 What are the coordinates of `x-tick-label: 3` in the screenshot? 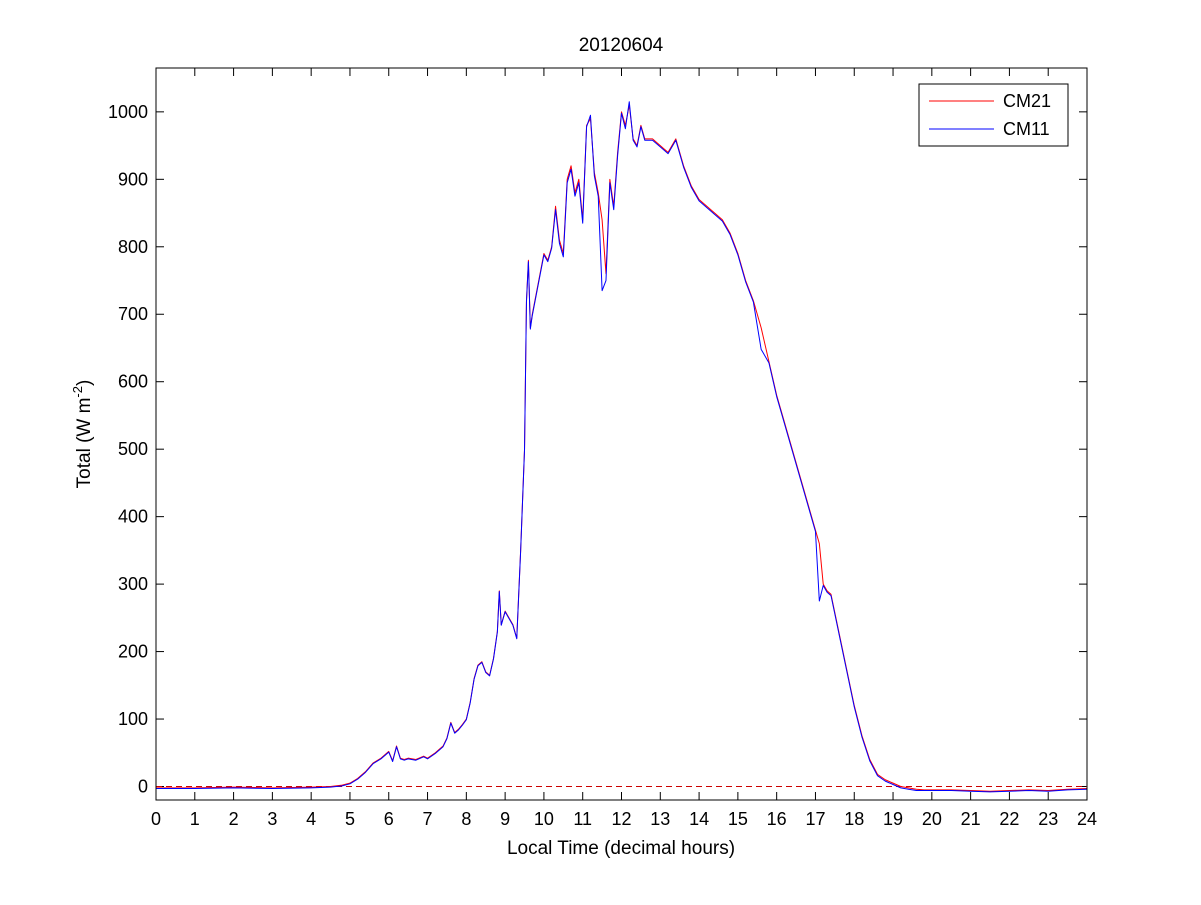 It's located at (272, 819).